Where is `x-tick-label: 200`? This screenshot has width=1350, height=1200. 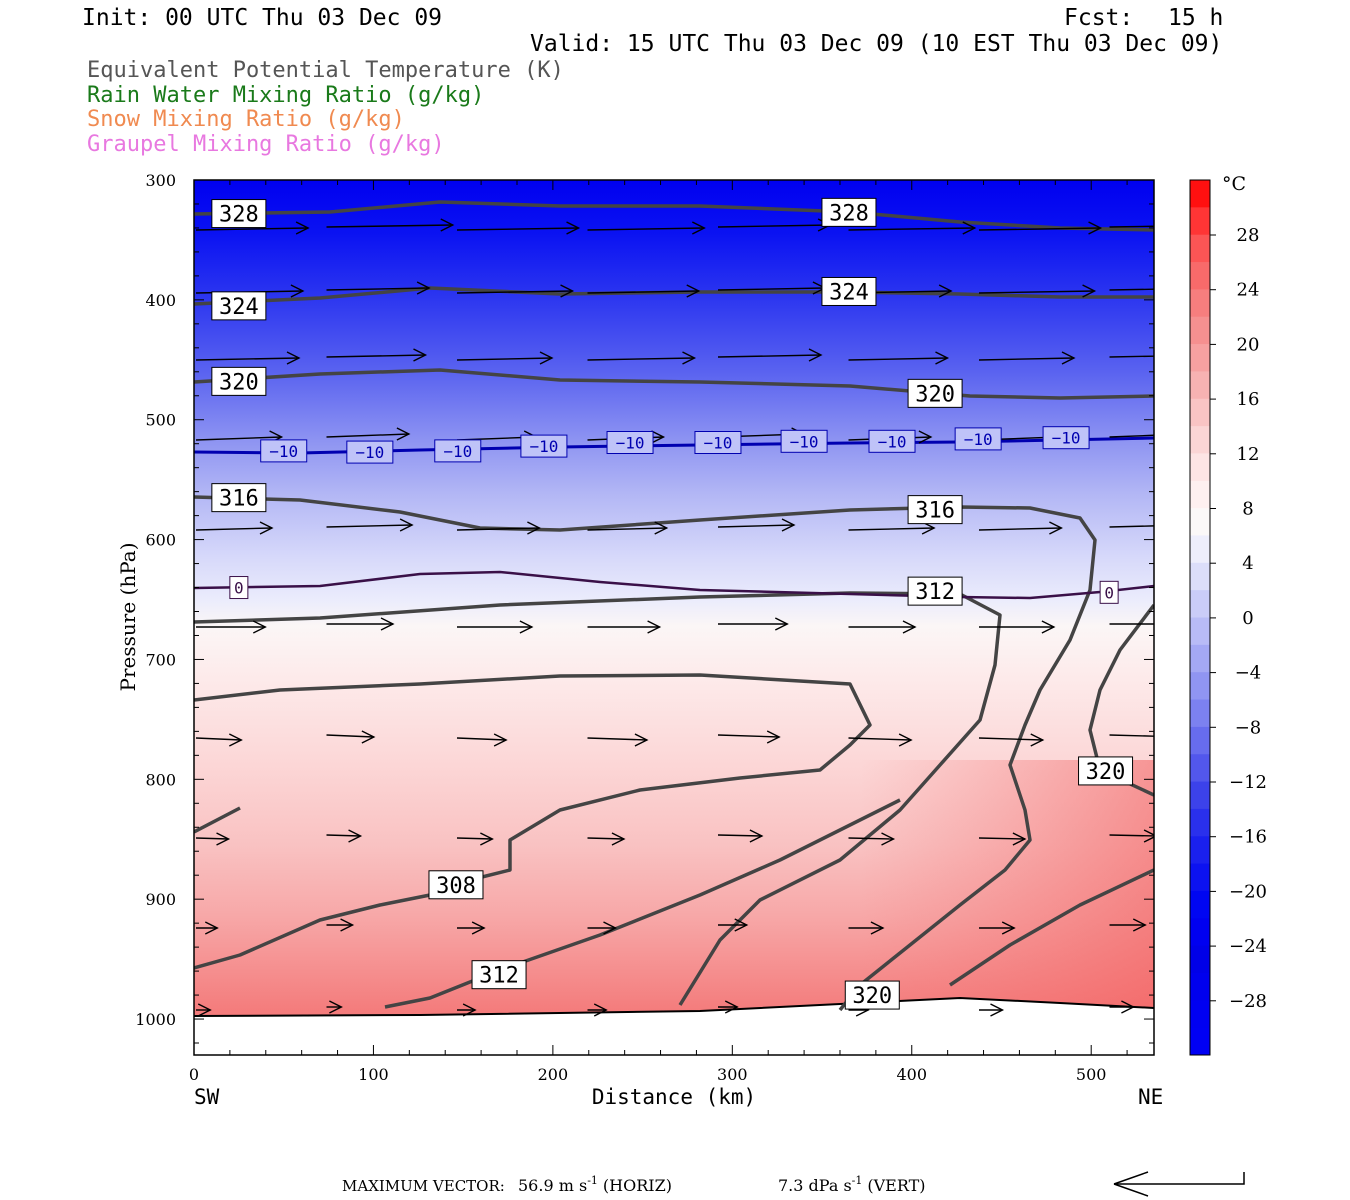 x-tick-label: 200 is located at coordinates (553, 1074).